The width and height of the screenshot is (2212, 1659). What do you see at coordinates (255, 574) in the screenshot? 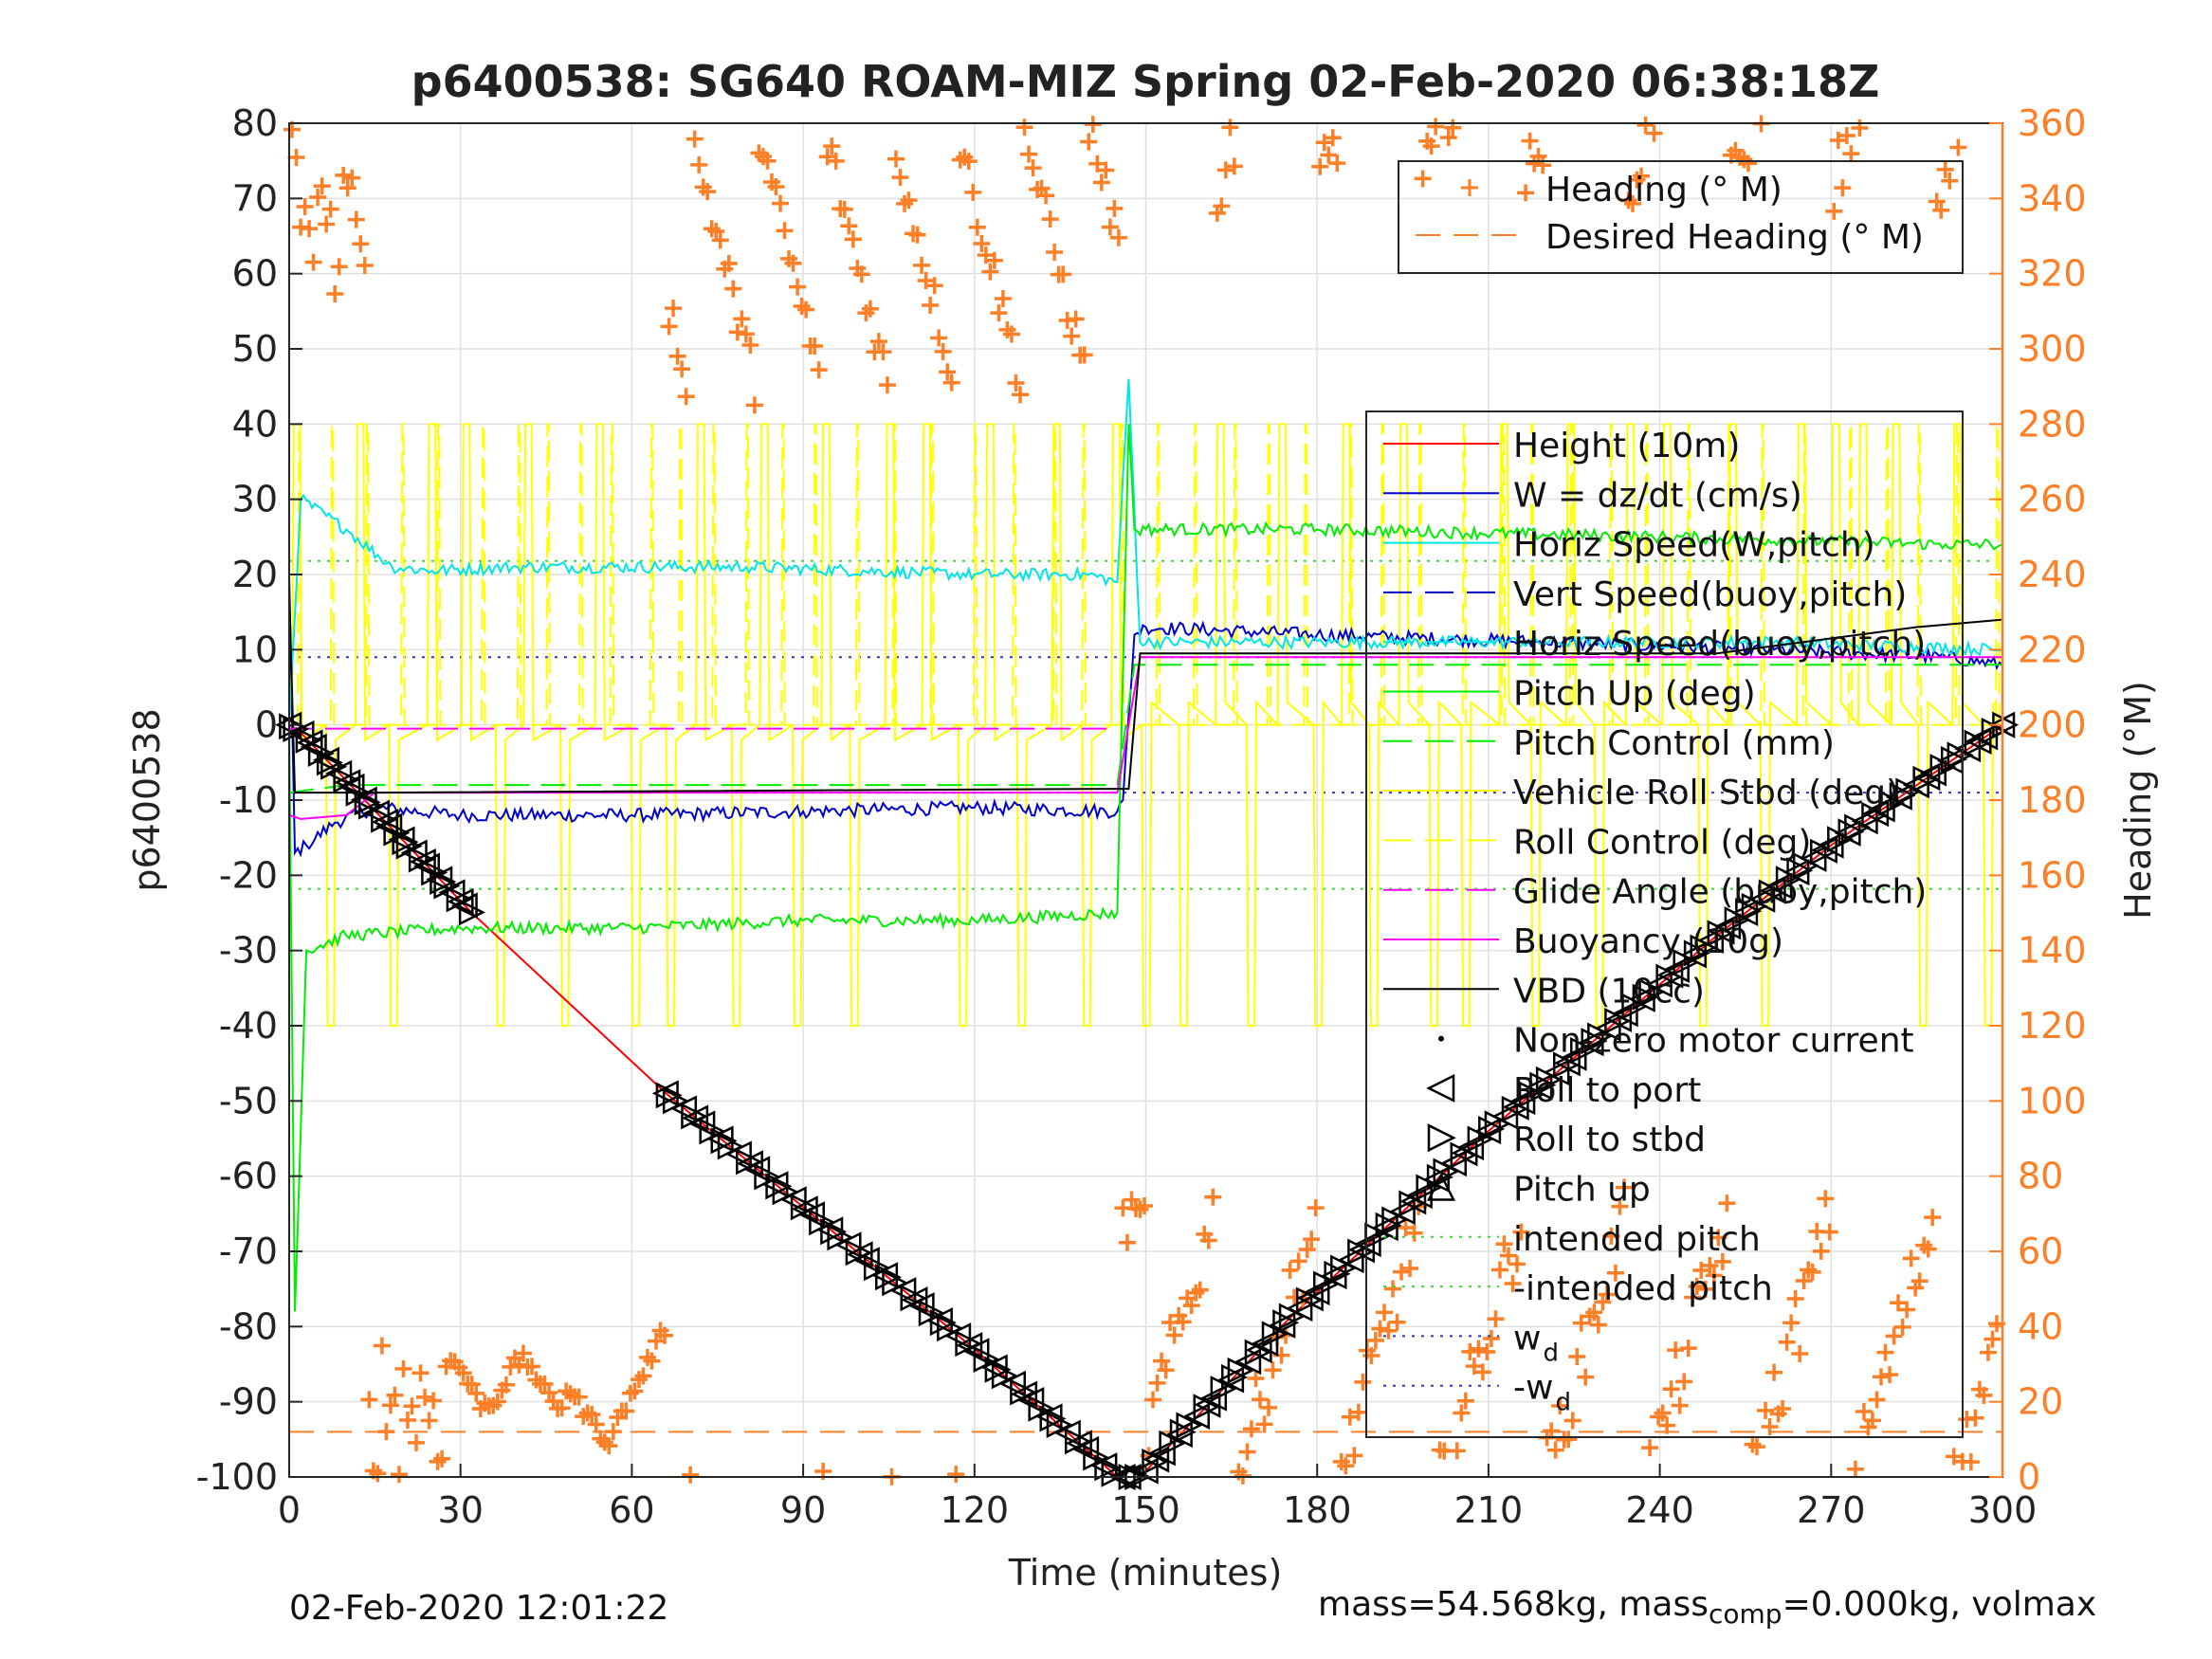
I see `y-tick-label: 20` at bounding box center [255, 574].